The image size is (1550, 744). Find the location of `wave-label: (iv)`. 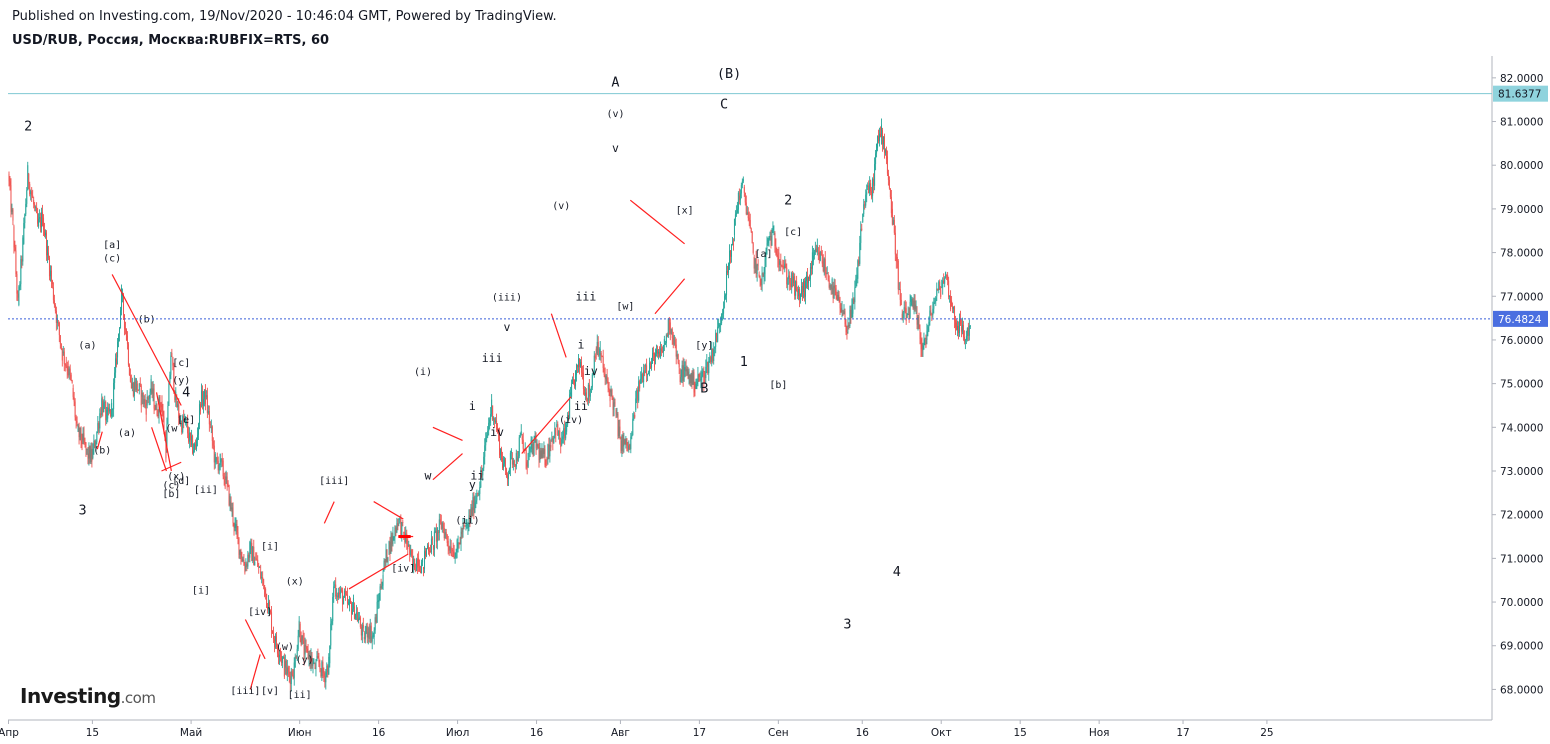

wave-label: (iv) is located at coordinates (571, 420).